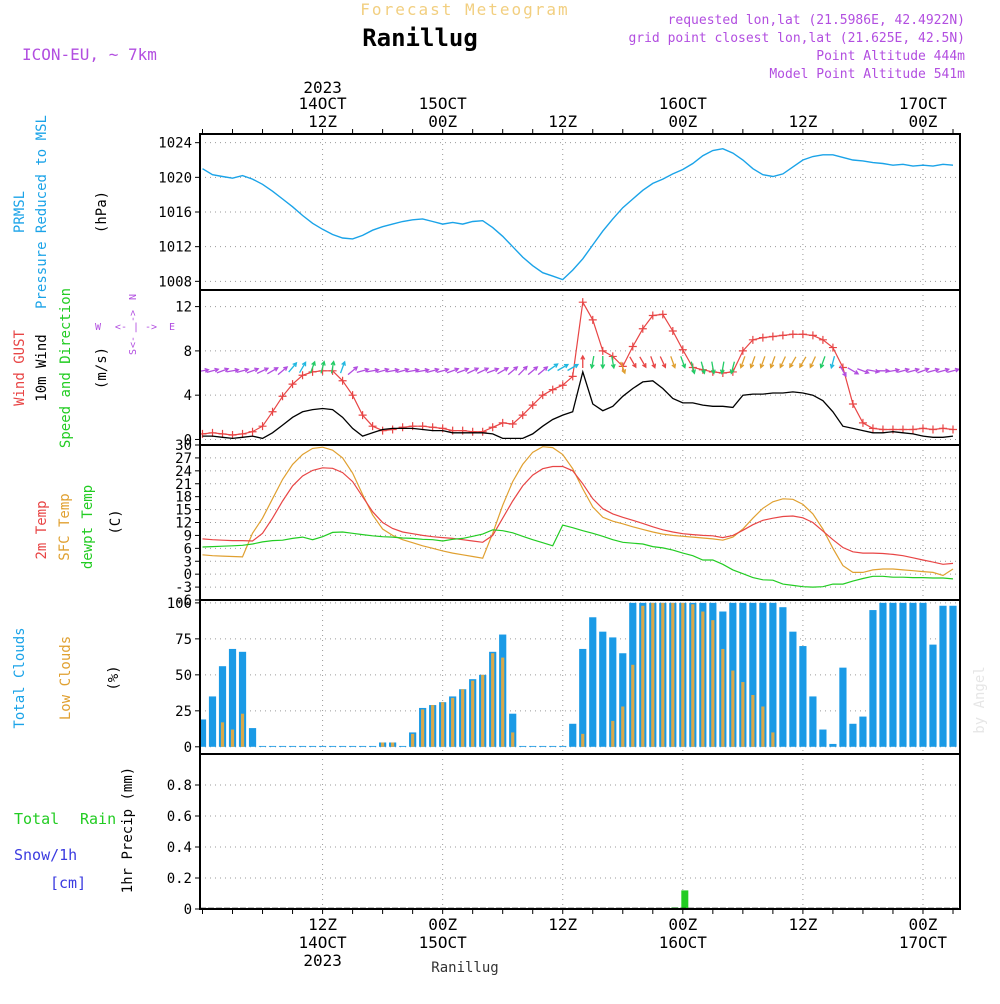 Image resolution: width=1000 pixels, height=1004 pixels. I want to click on pressure-panel: 1008 1012 1016 1020 1024, so click(559, 212).